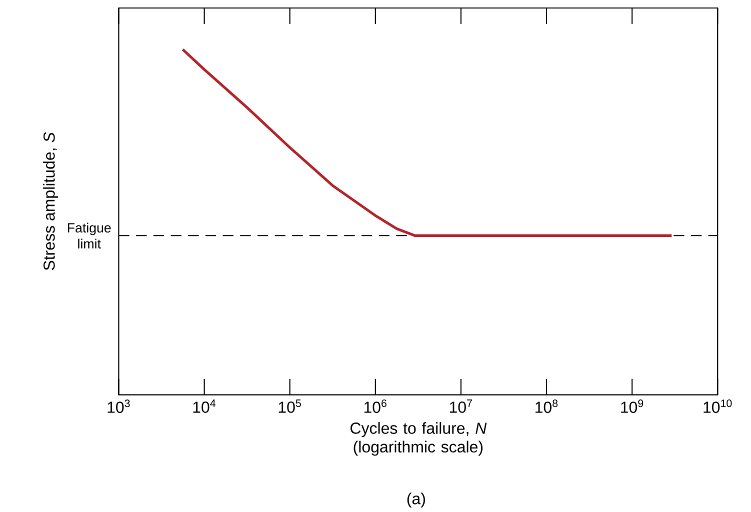 The height and width of the screenshot is (512, 751). I want to click on x-tick-label: 10$^{5}$, so click(289, 406).